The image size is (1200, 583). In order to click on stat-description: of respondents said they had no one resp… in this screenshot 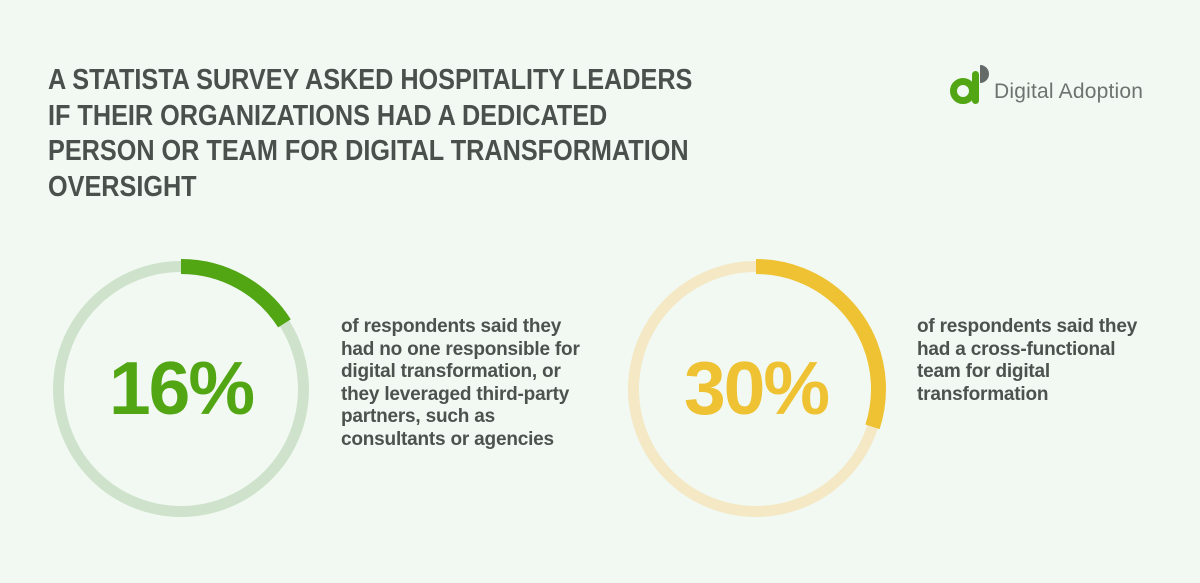, I will do `click(460, 383)`.